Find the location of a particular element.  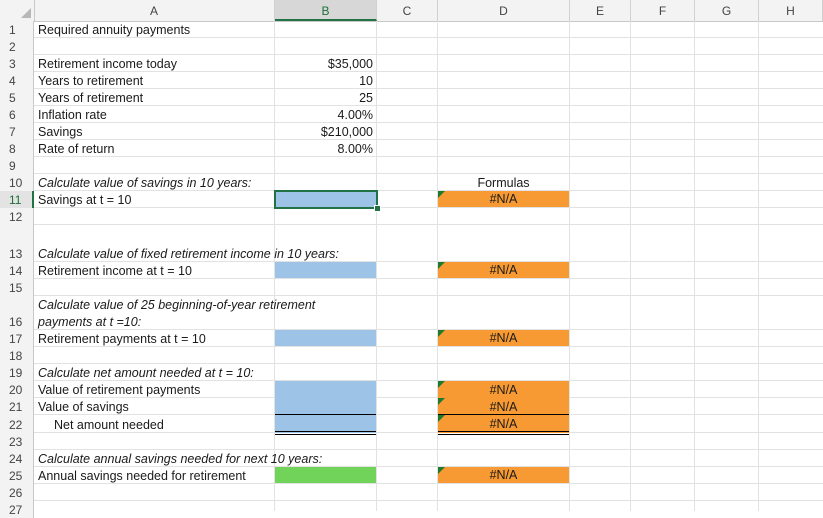

value-inflation-rate: 4.00% is located at coordinates (355, 115).